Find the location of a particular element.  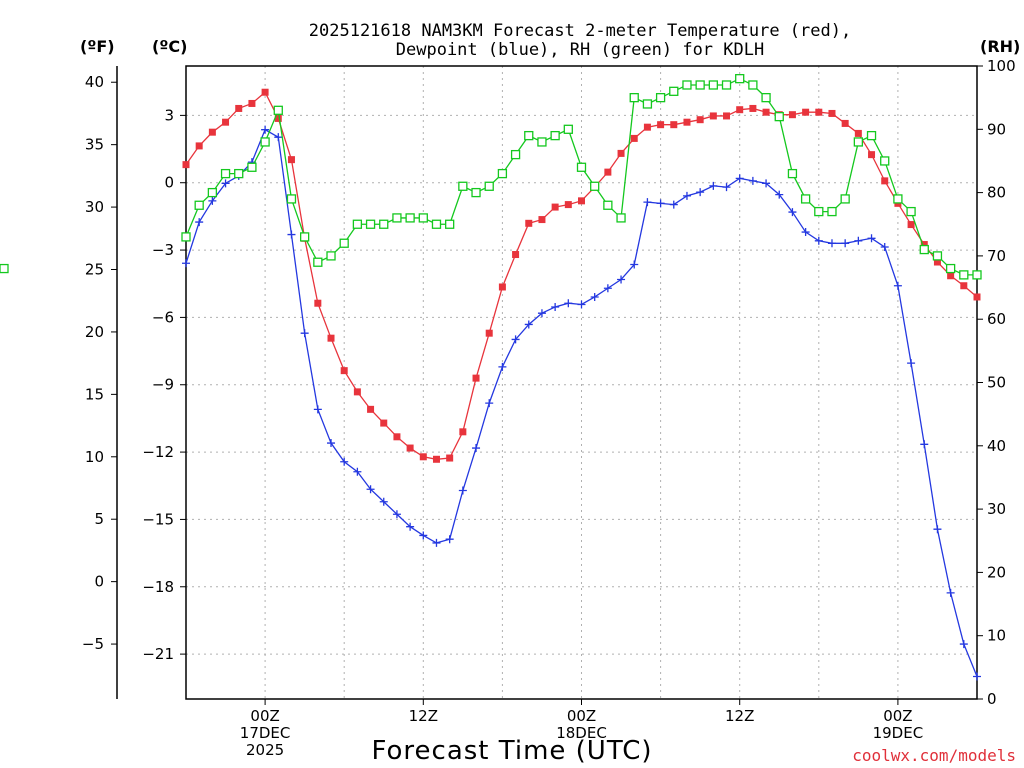

celsius-tick-label: −9 is located at coordinates (163, 385).